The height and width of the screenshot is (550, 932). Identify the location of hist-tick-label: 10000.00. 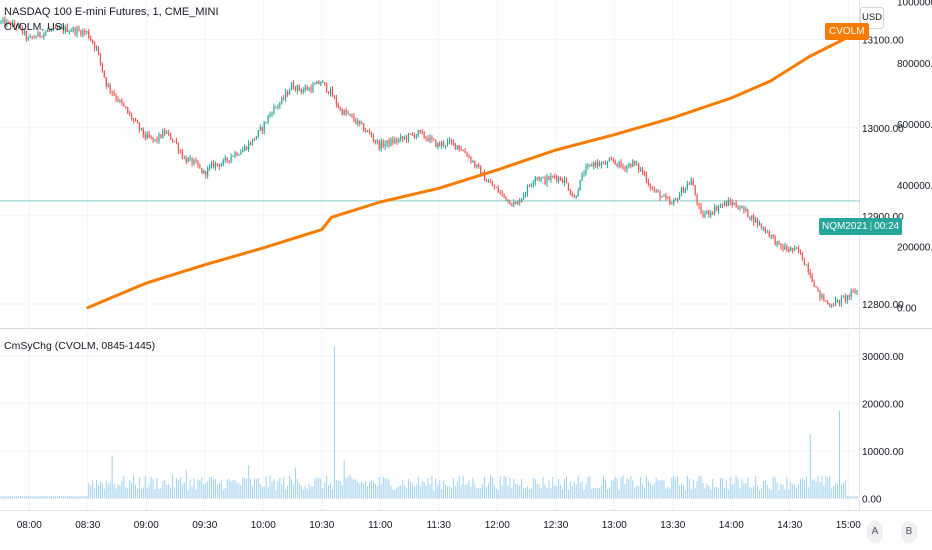
(883, 452).